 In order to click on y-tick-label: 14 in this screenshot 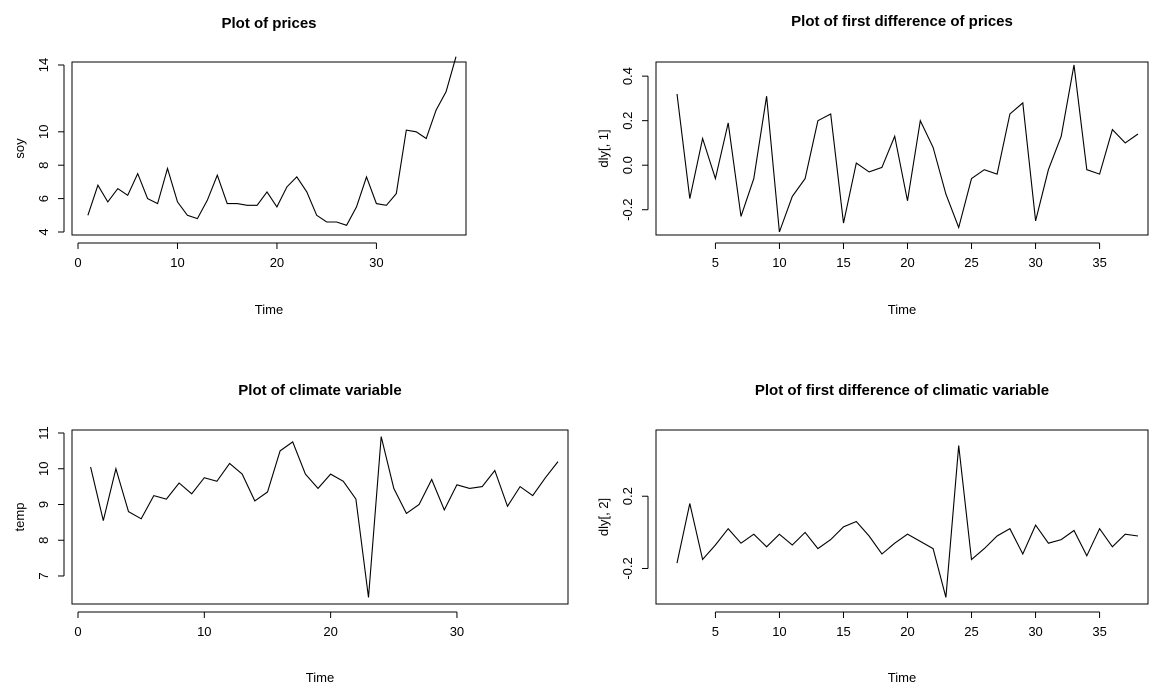, I will do `click(43, 65)`.